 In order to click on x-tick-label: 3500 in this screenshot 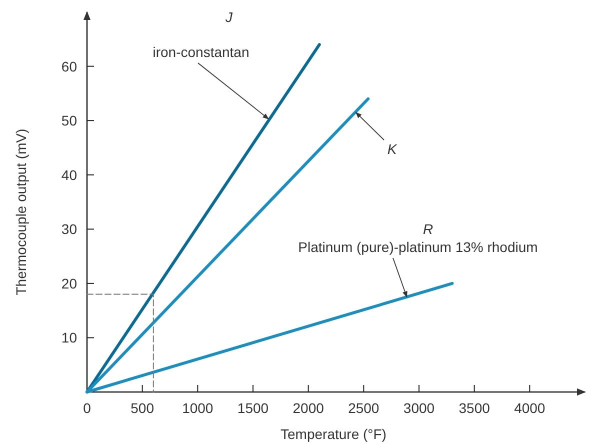, I will do `click(474, 408)`.